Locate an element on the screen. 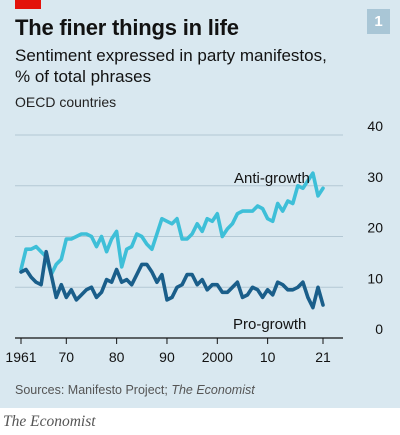 This screenshot has width=400, height=435. y-tick-label-10: 10 is located at coordinates (375, 278).